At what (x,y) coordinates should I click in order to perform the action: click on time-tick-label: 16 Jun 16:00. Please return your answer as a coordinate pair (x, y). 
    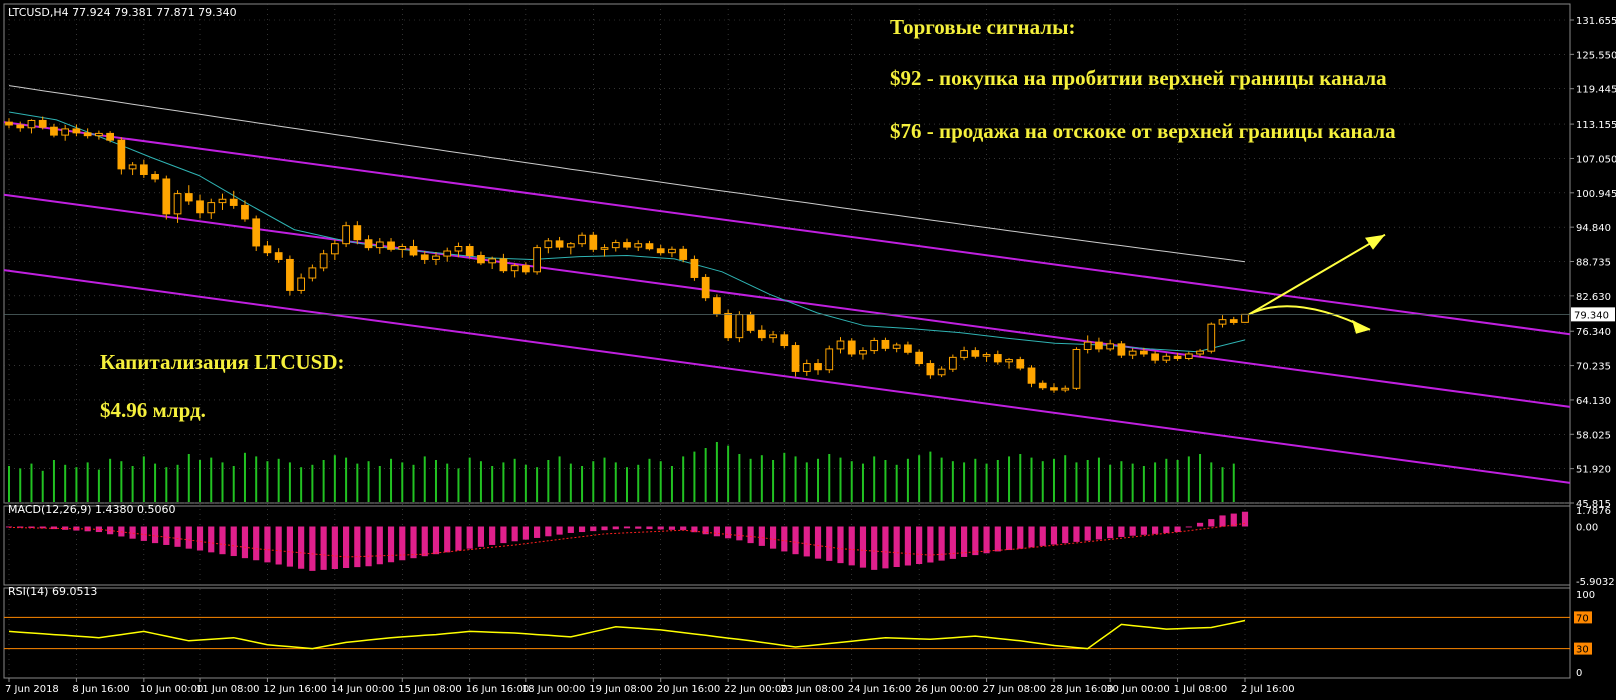
    Looking at the image, I should click on (498, 689).